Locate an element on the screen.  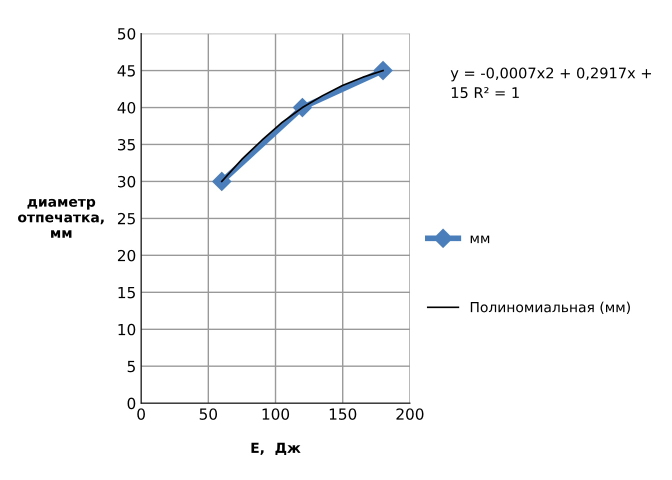
x-tick-label: 150 is located at coordinates (343, 414).